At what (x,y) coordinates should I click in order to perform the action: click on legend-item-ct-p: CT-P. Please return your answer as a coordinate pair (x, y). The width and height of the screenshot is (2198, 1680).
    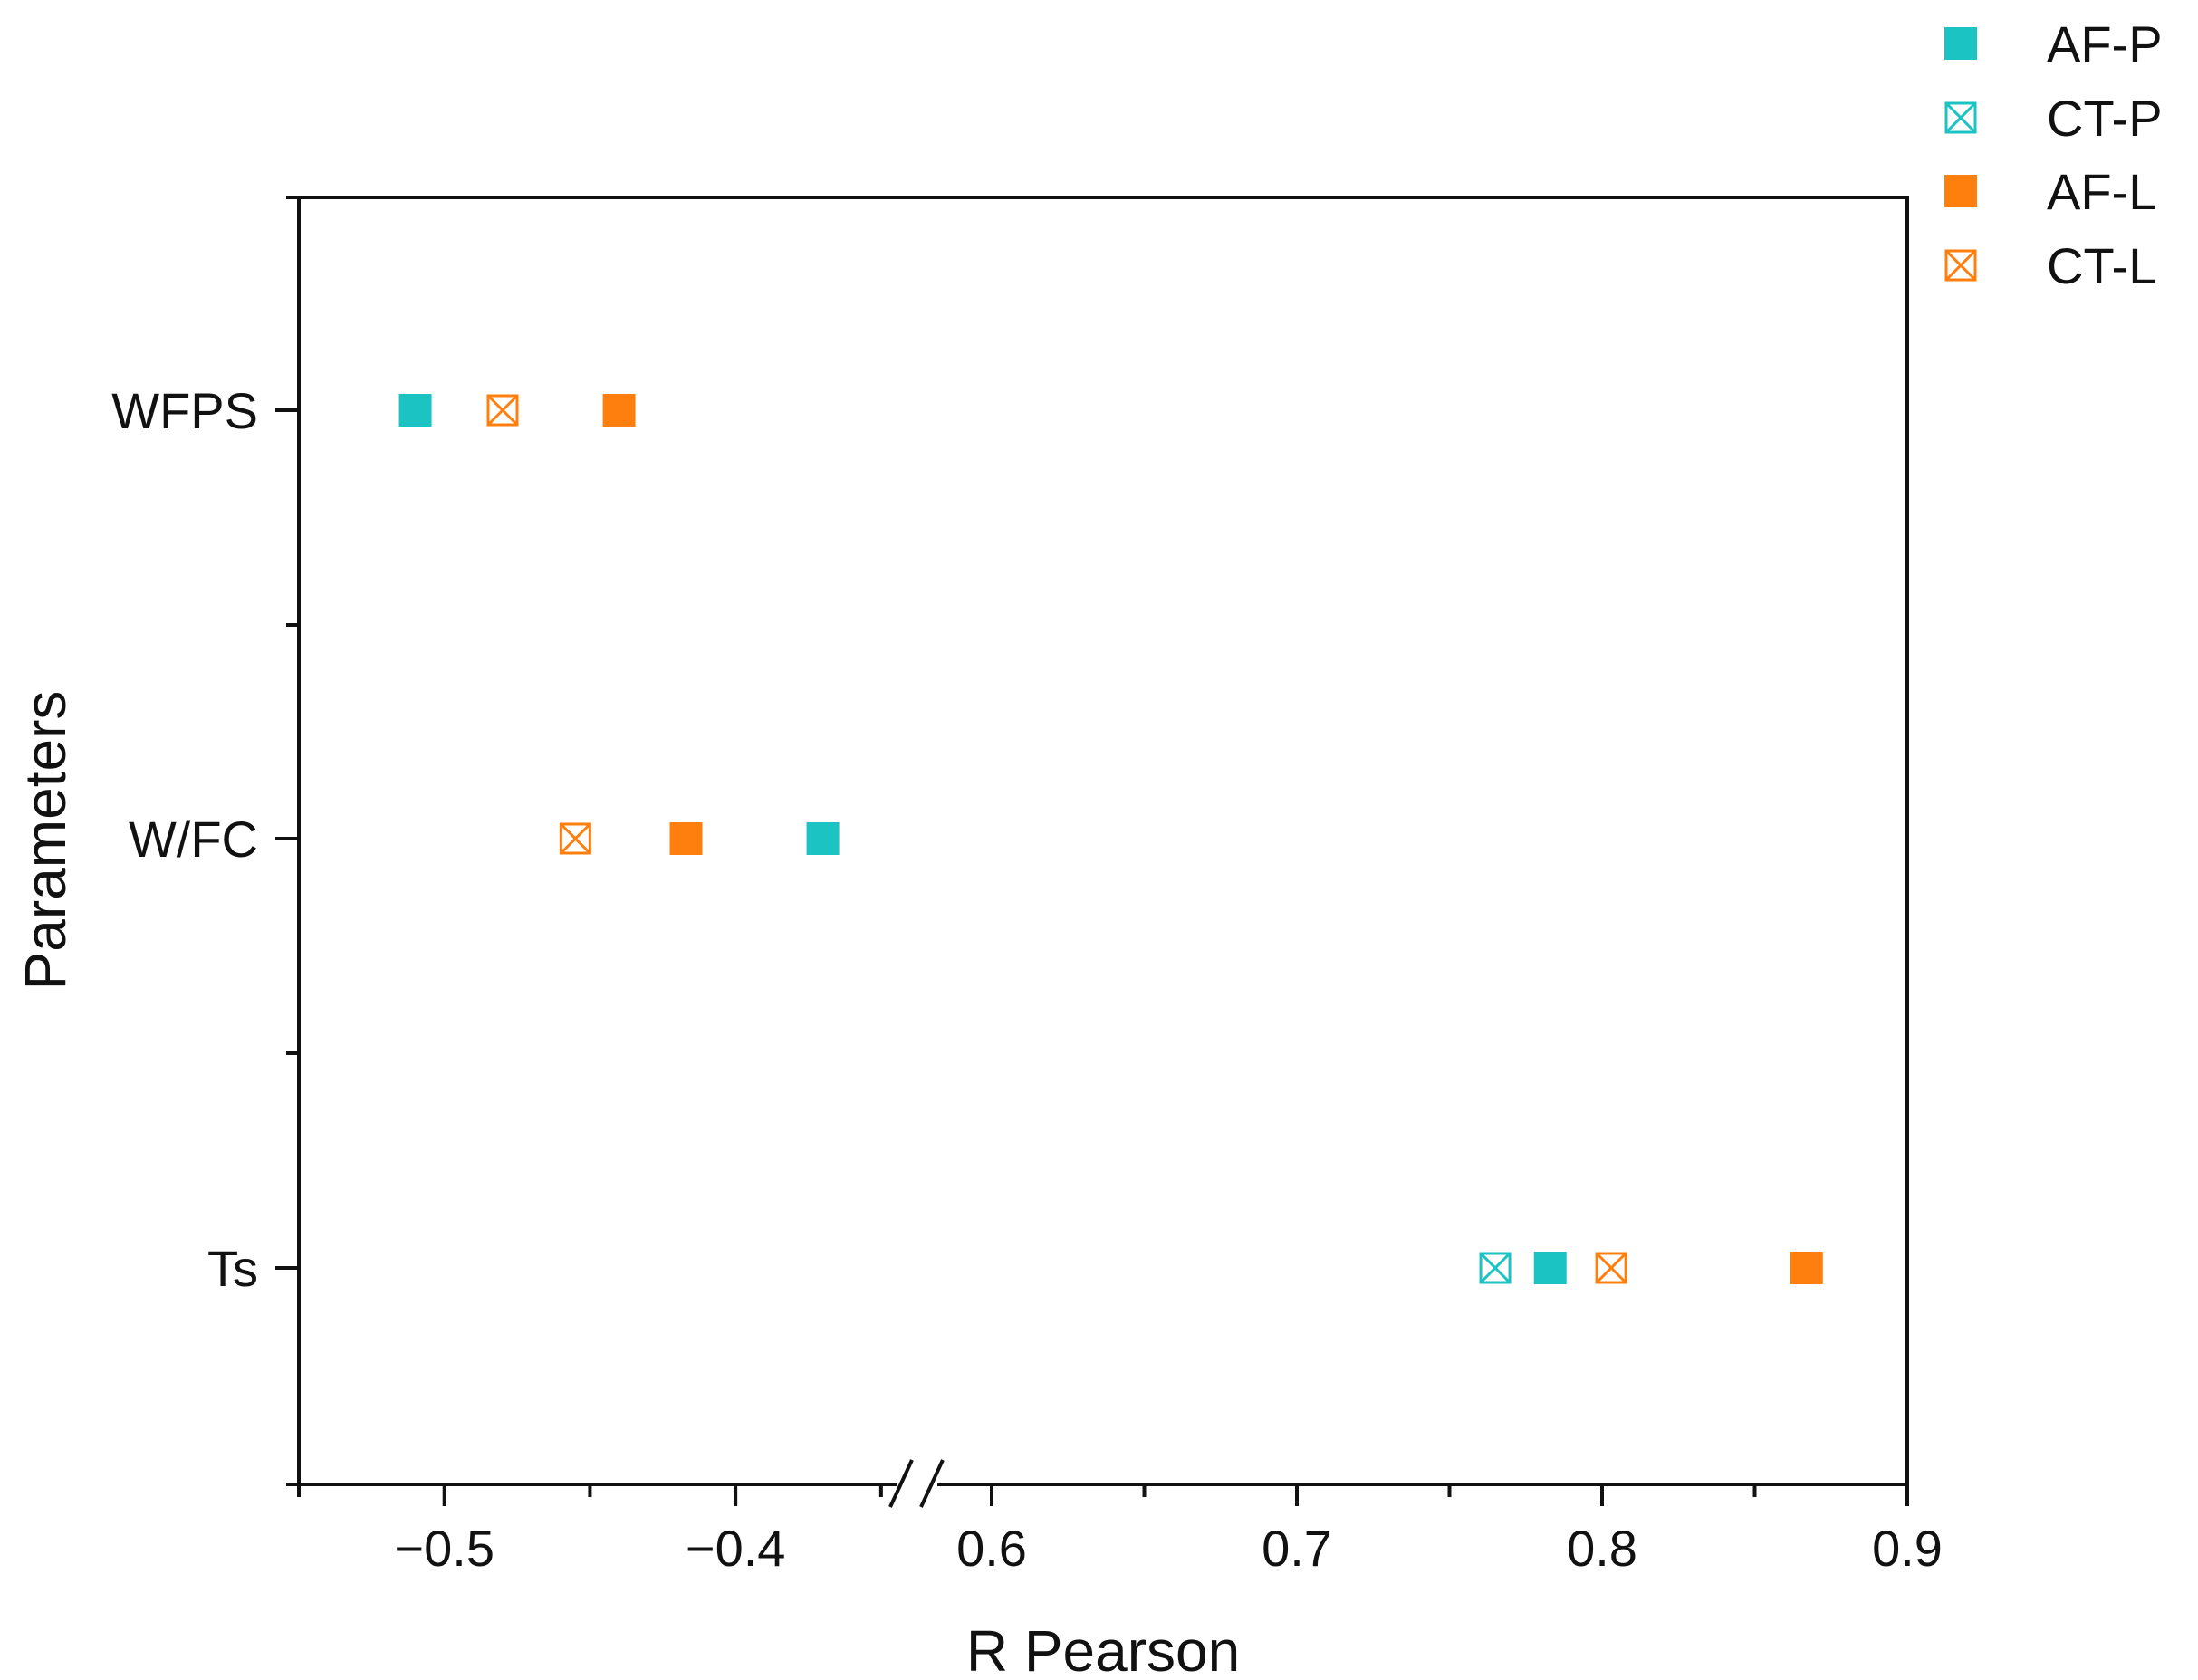
    Looking at the image, I should click on (2053, 118).